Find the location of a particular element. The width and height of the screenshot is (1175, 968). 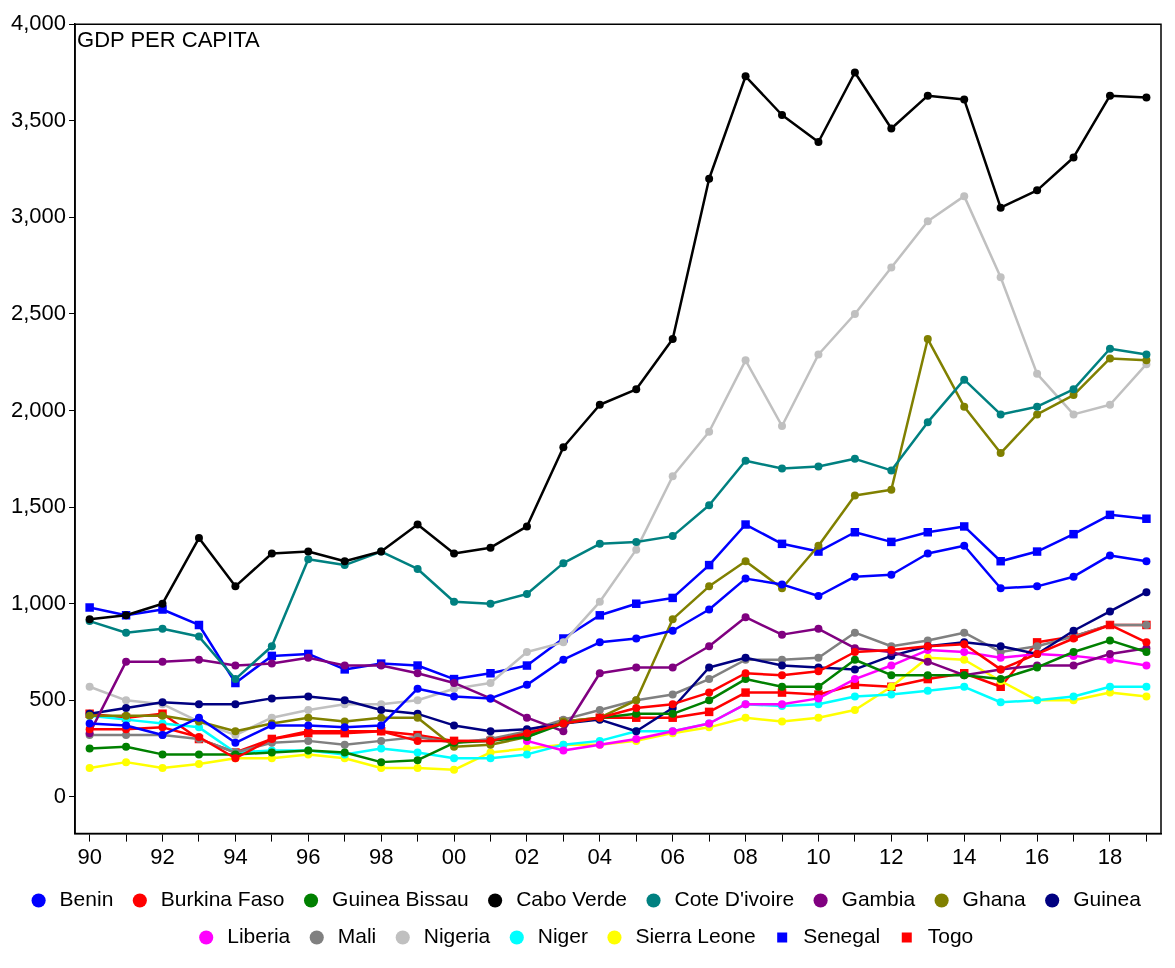

legend-label: Ghana is located at coordinates (994, 899).